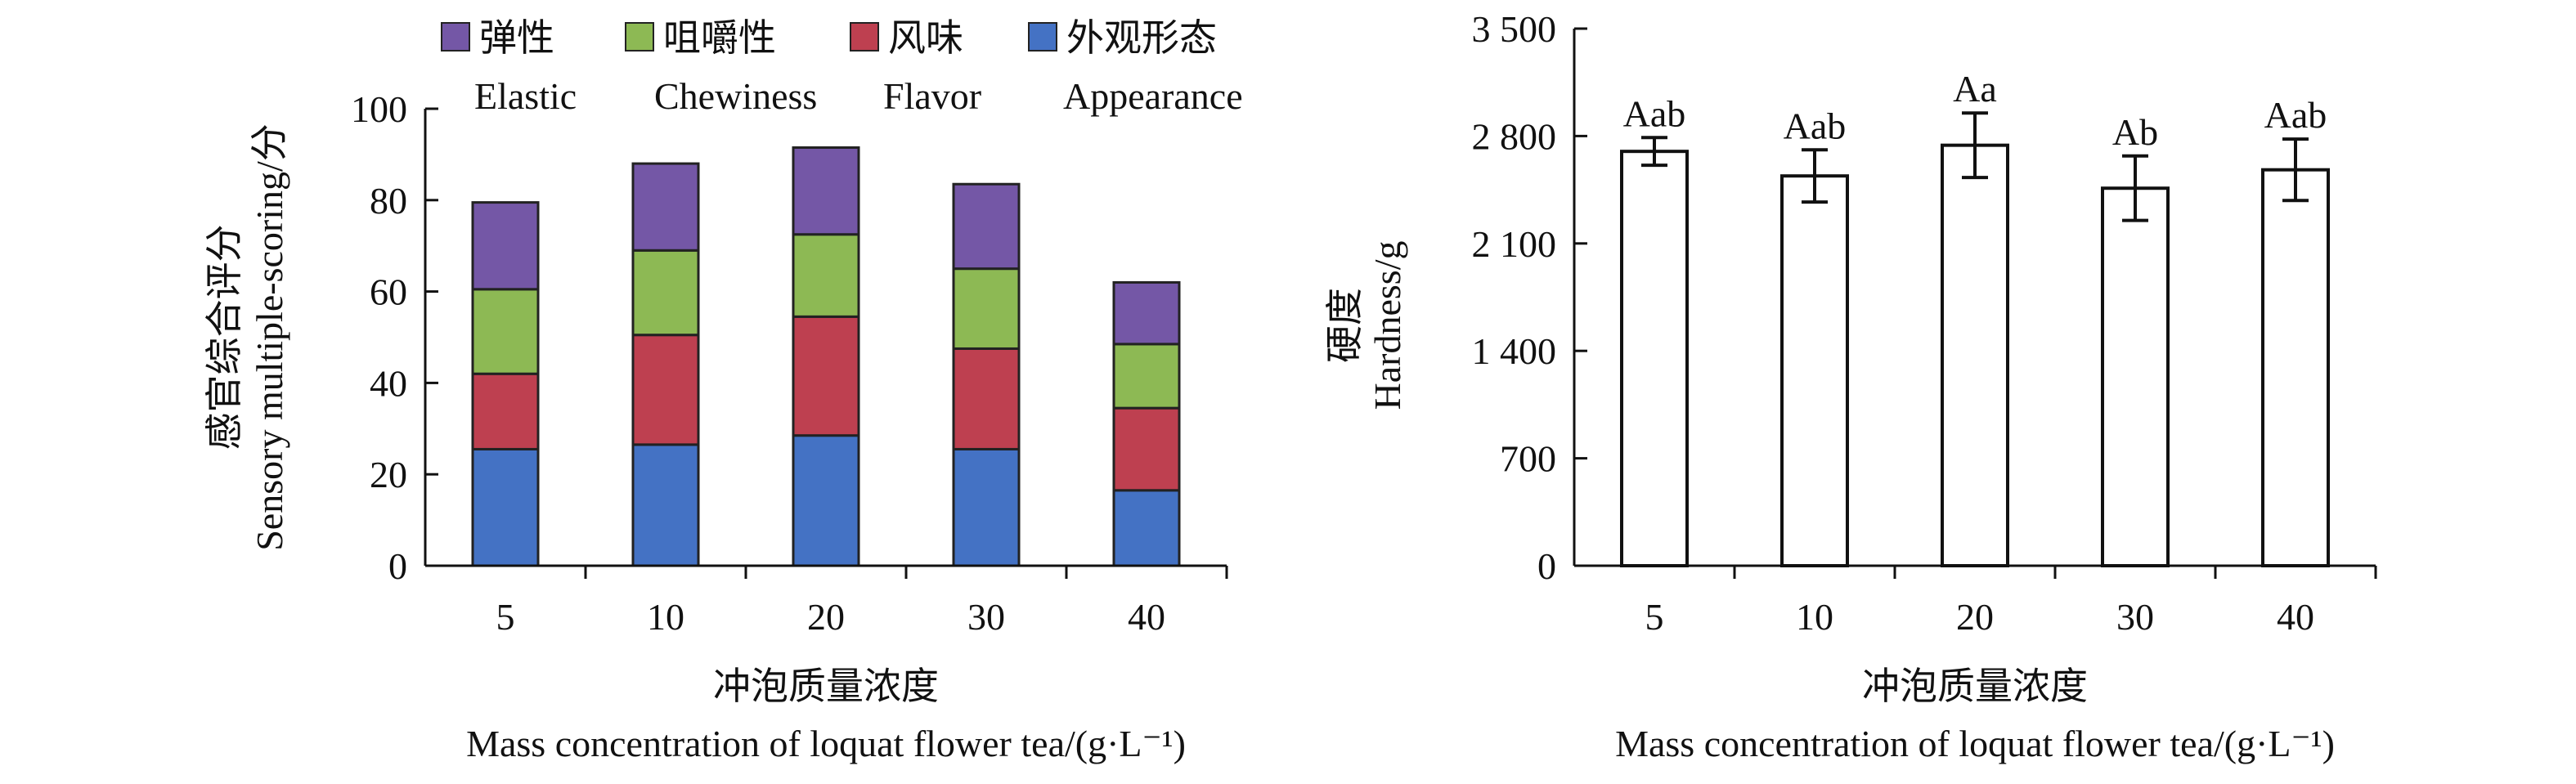  Describe the element at coordinates (925, 38) in the screenshot. I see `legend-label-cn-flavor: 风味` at that location.